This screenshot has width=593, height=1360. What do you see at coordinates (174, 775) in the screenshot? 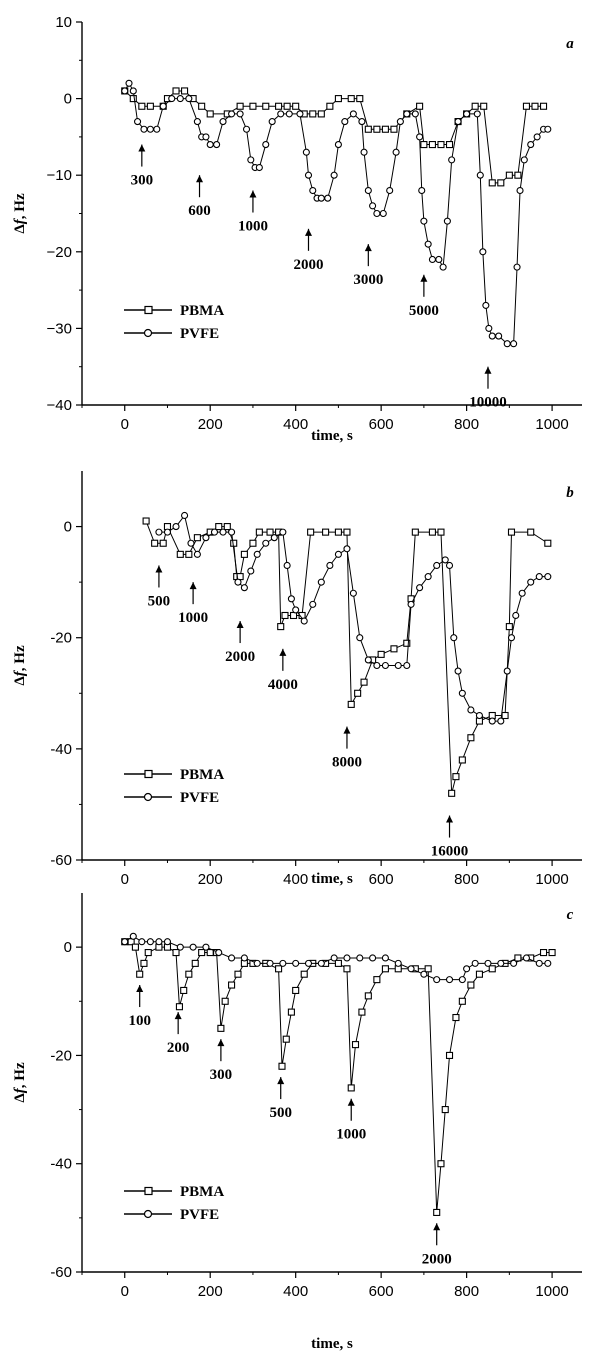
I see `legend-item-pbma: PBMA` at bounding box center [174, 775].